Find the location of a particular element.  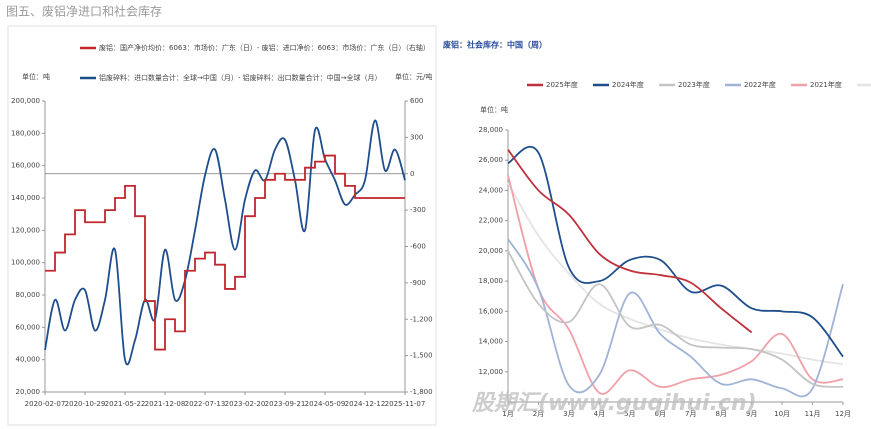

y2-tick-label: -300 is located at coordinates (418, 210).